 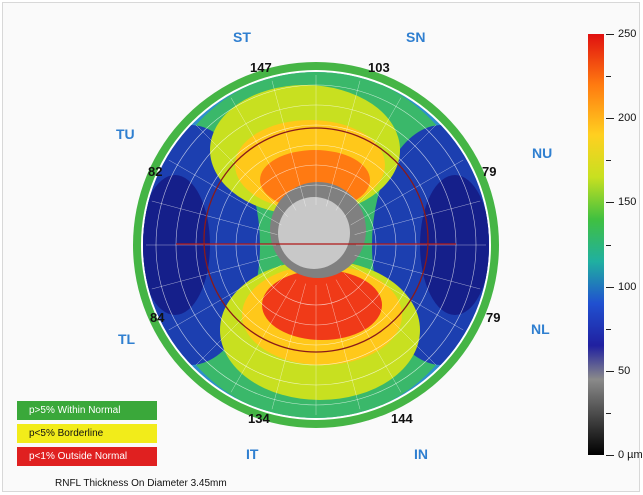 I want to click on sector-label-tl: TL, so click(x=127, y=339).